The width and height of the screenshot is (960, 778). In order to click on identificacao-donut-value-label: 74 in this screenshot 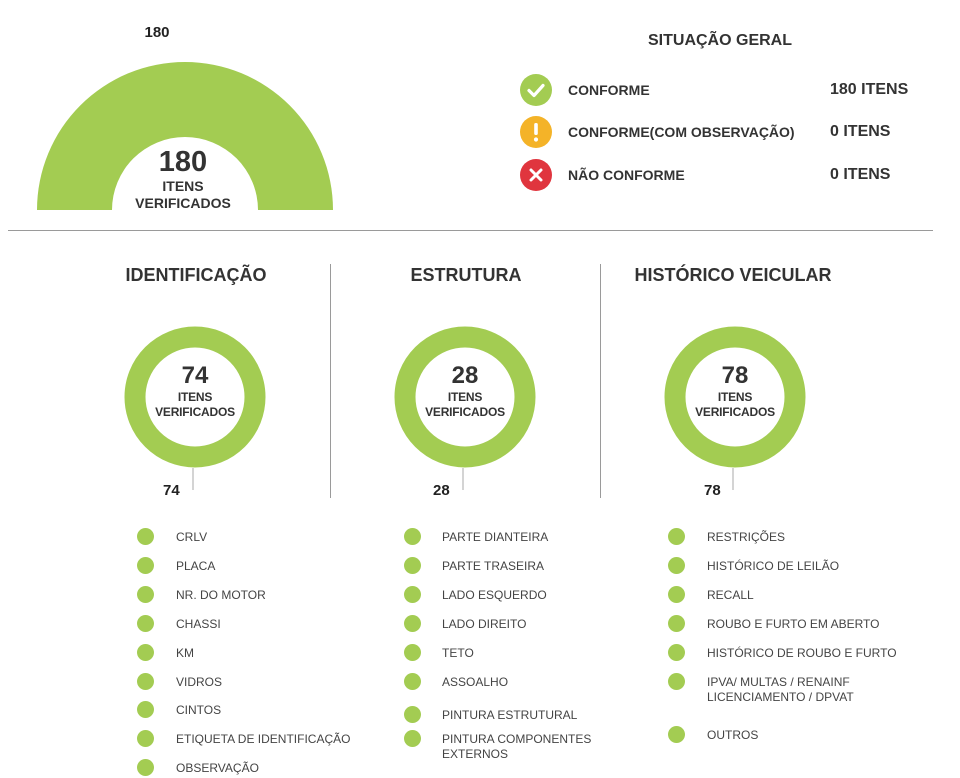, I will do `click(171, 490)`.